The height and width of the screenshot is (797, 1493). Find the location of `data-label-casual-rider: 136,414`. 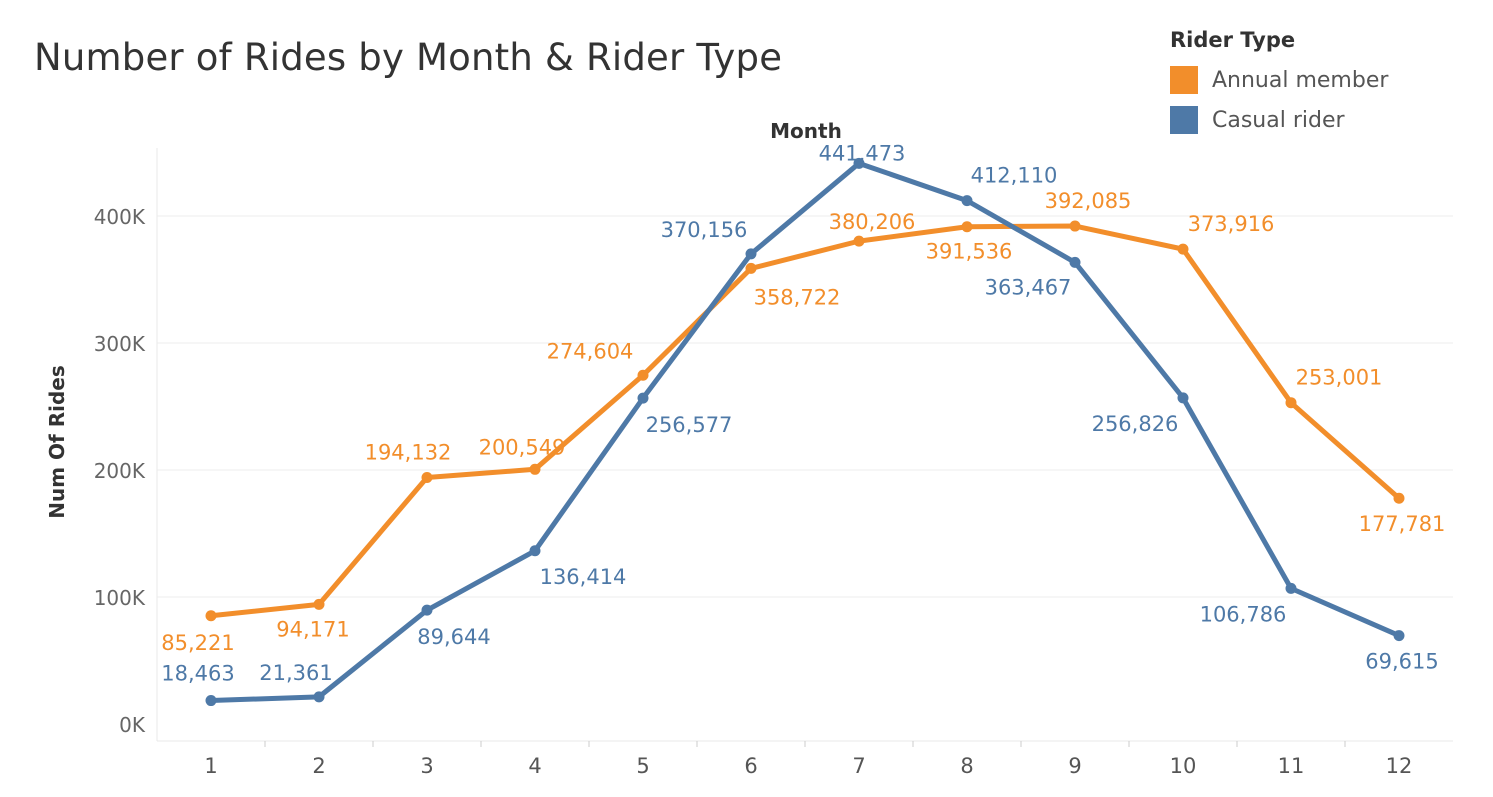

data-label-casual-rider: 136,414 is located at coordinates (583, 577).